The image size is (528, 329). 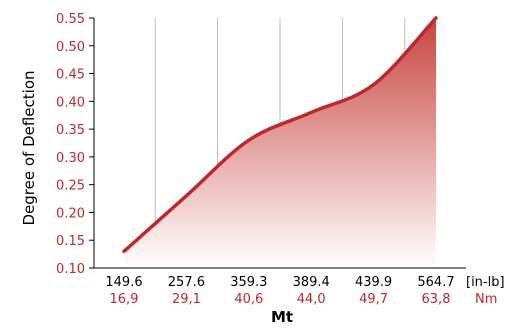 What do you see at coordinates (70, 102) in the screenshot?
I see `y-tick-label: 0.40` at bounding box center [70, 102].